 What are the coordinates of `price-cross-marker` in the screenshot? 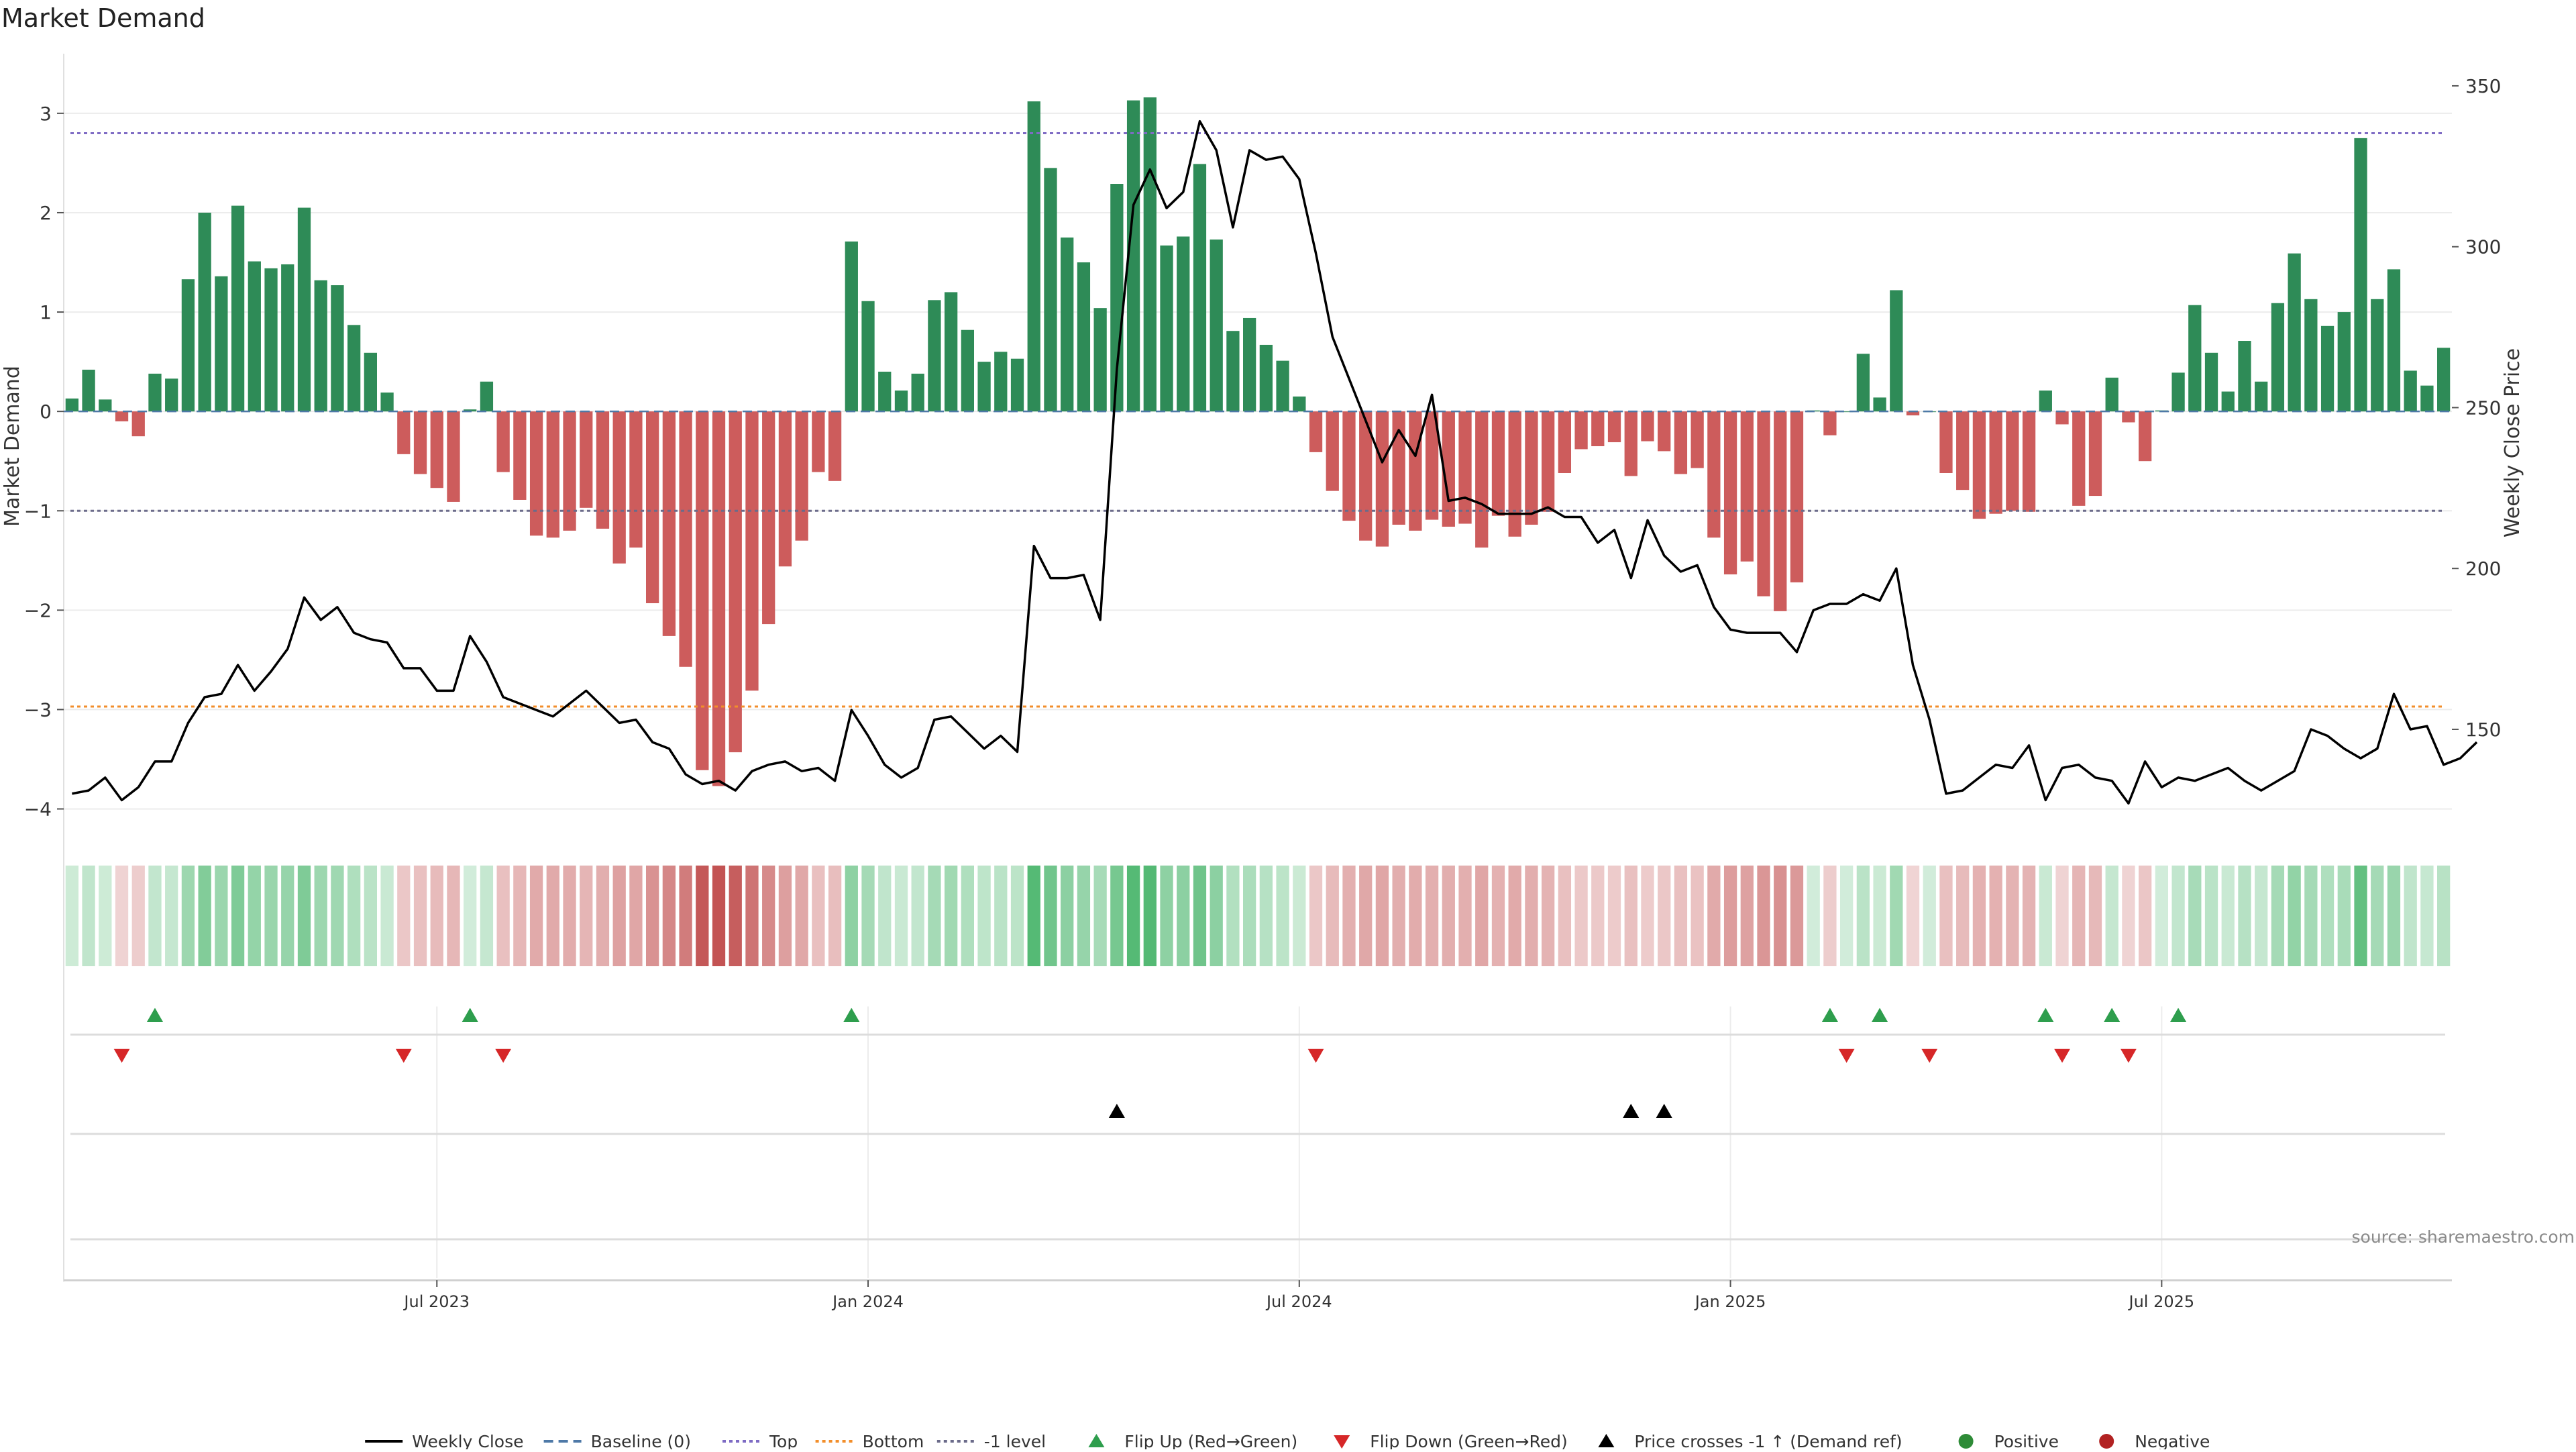 It's located at (1116, 1111).